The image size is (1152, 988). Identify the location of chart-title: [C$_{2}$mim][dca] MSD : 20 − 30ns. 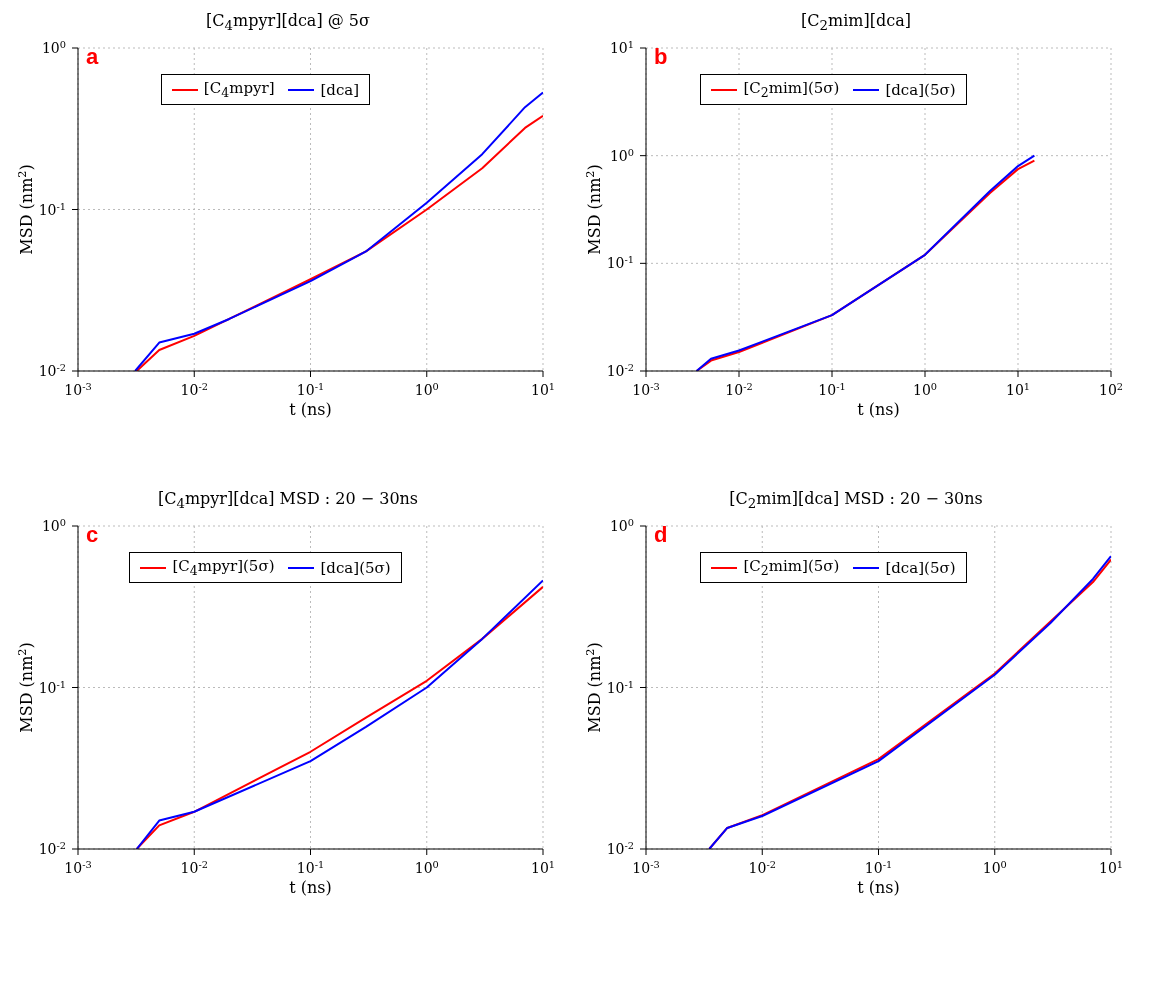
(856, 500).